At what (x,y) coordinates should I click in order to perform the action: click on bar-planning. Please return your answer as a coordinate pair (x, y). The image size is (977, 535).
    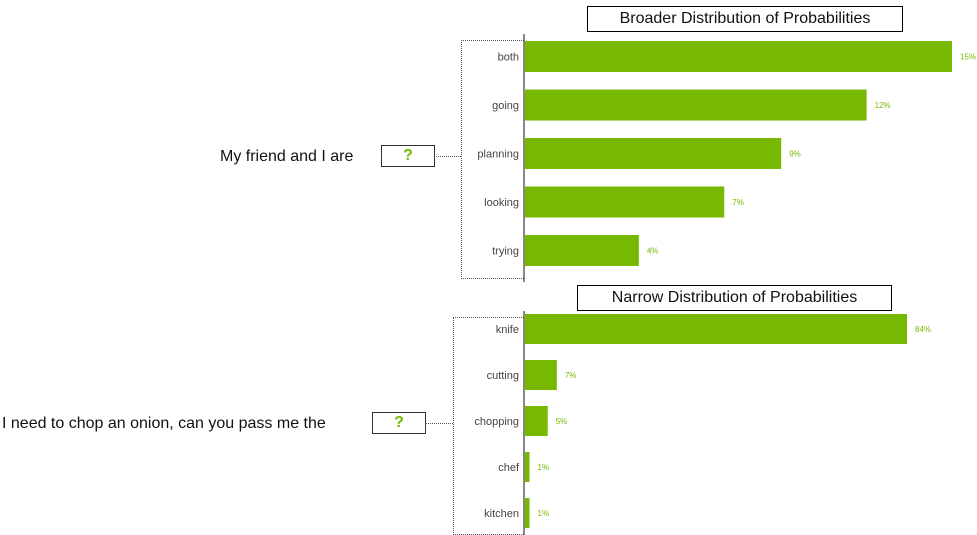
    Looking at the image, I should click on (653, 153).